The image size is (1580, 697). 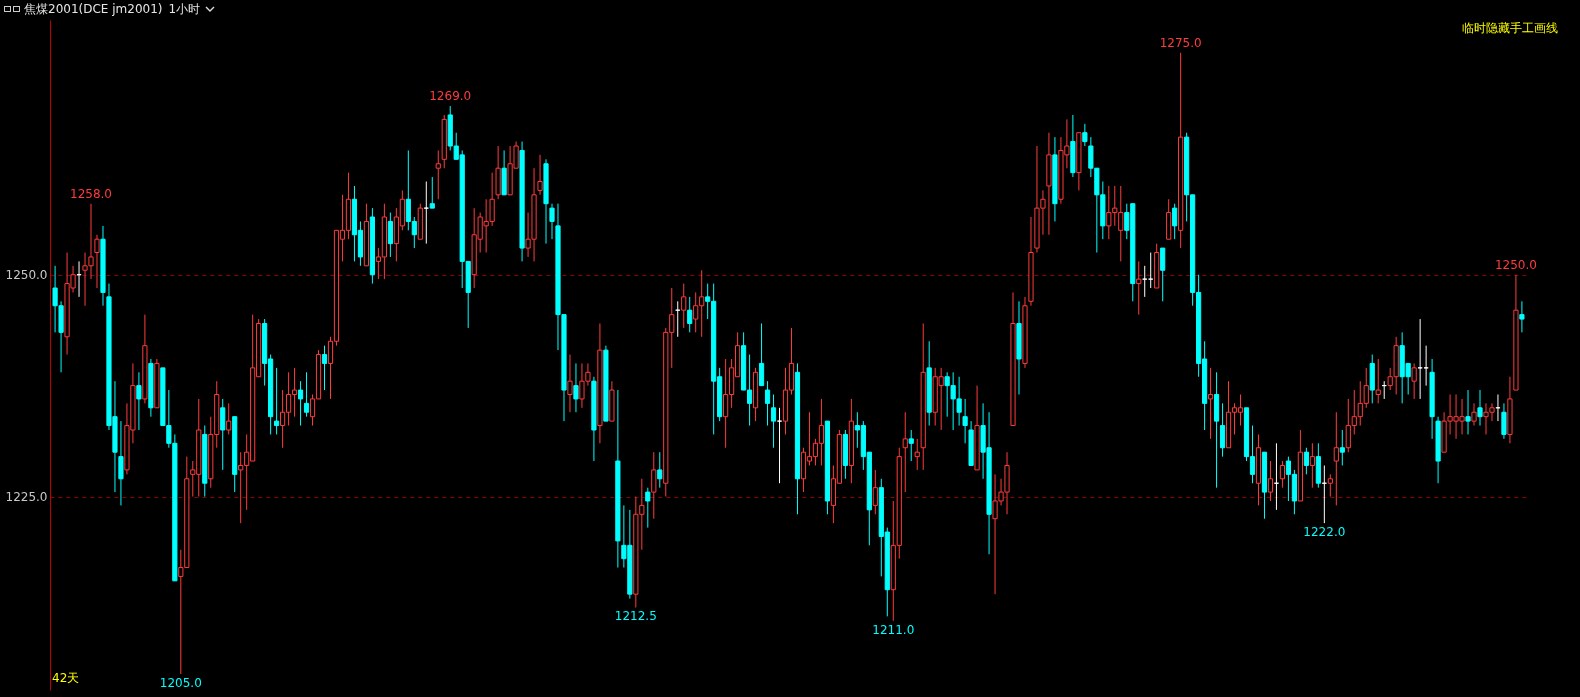 I want to click on annotation: 1258.0, so click(x=91, y=193).